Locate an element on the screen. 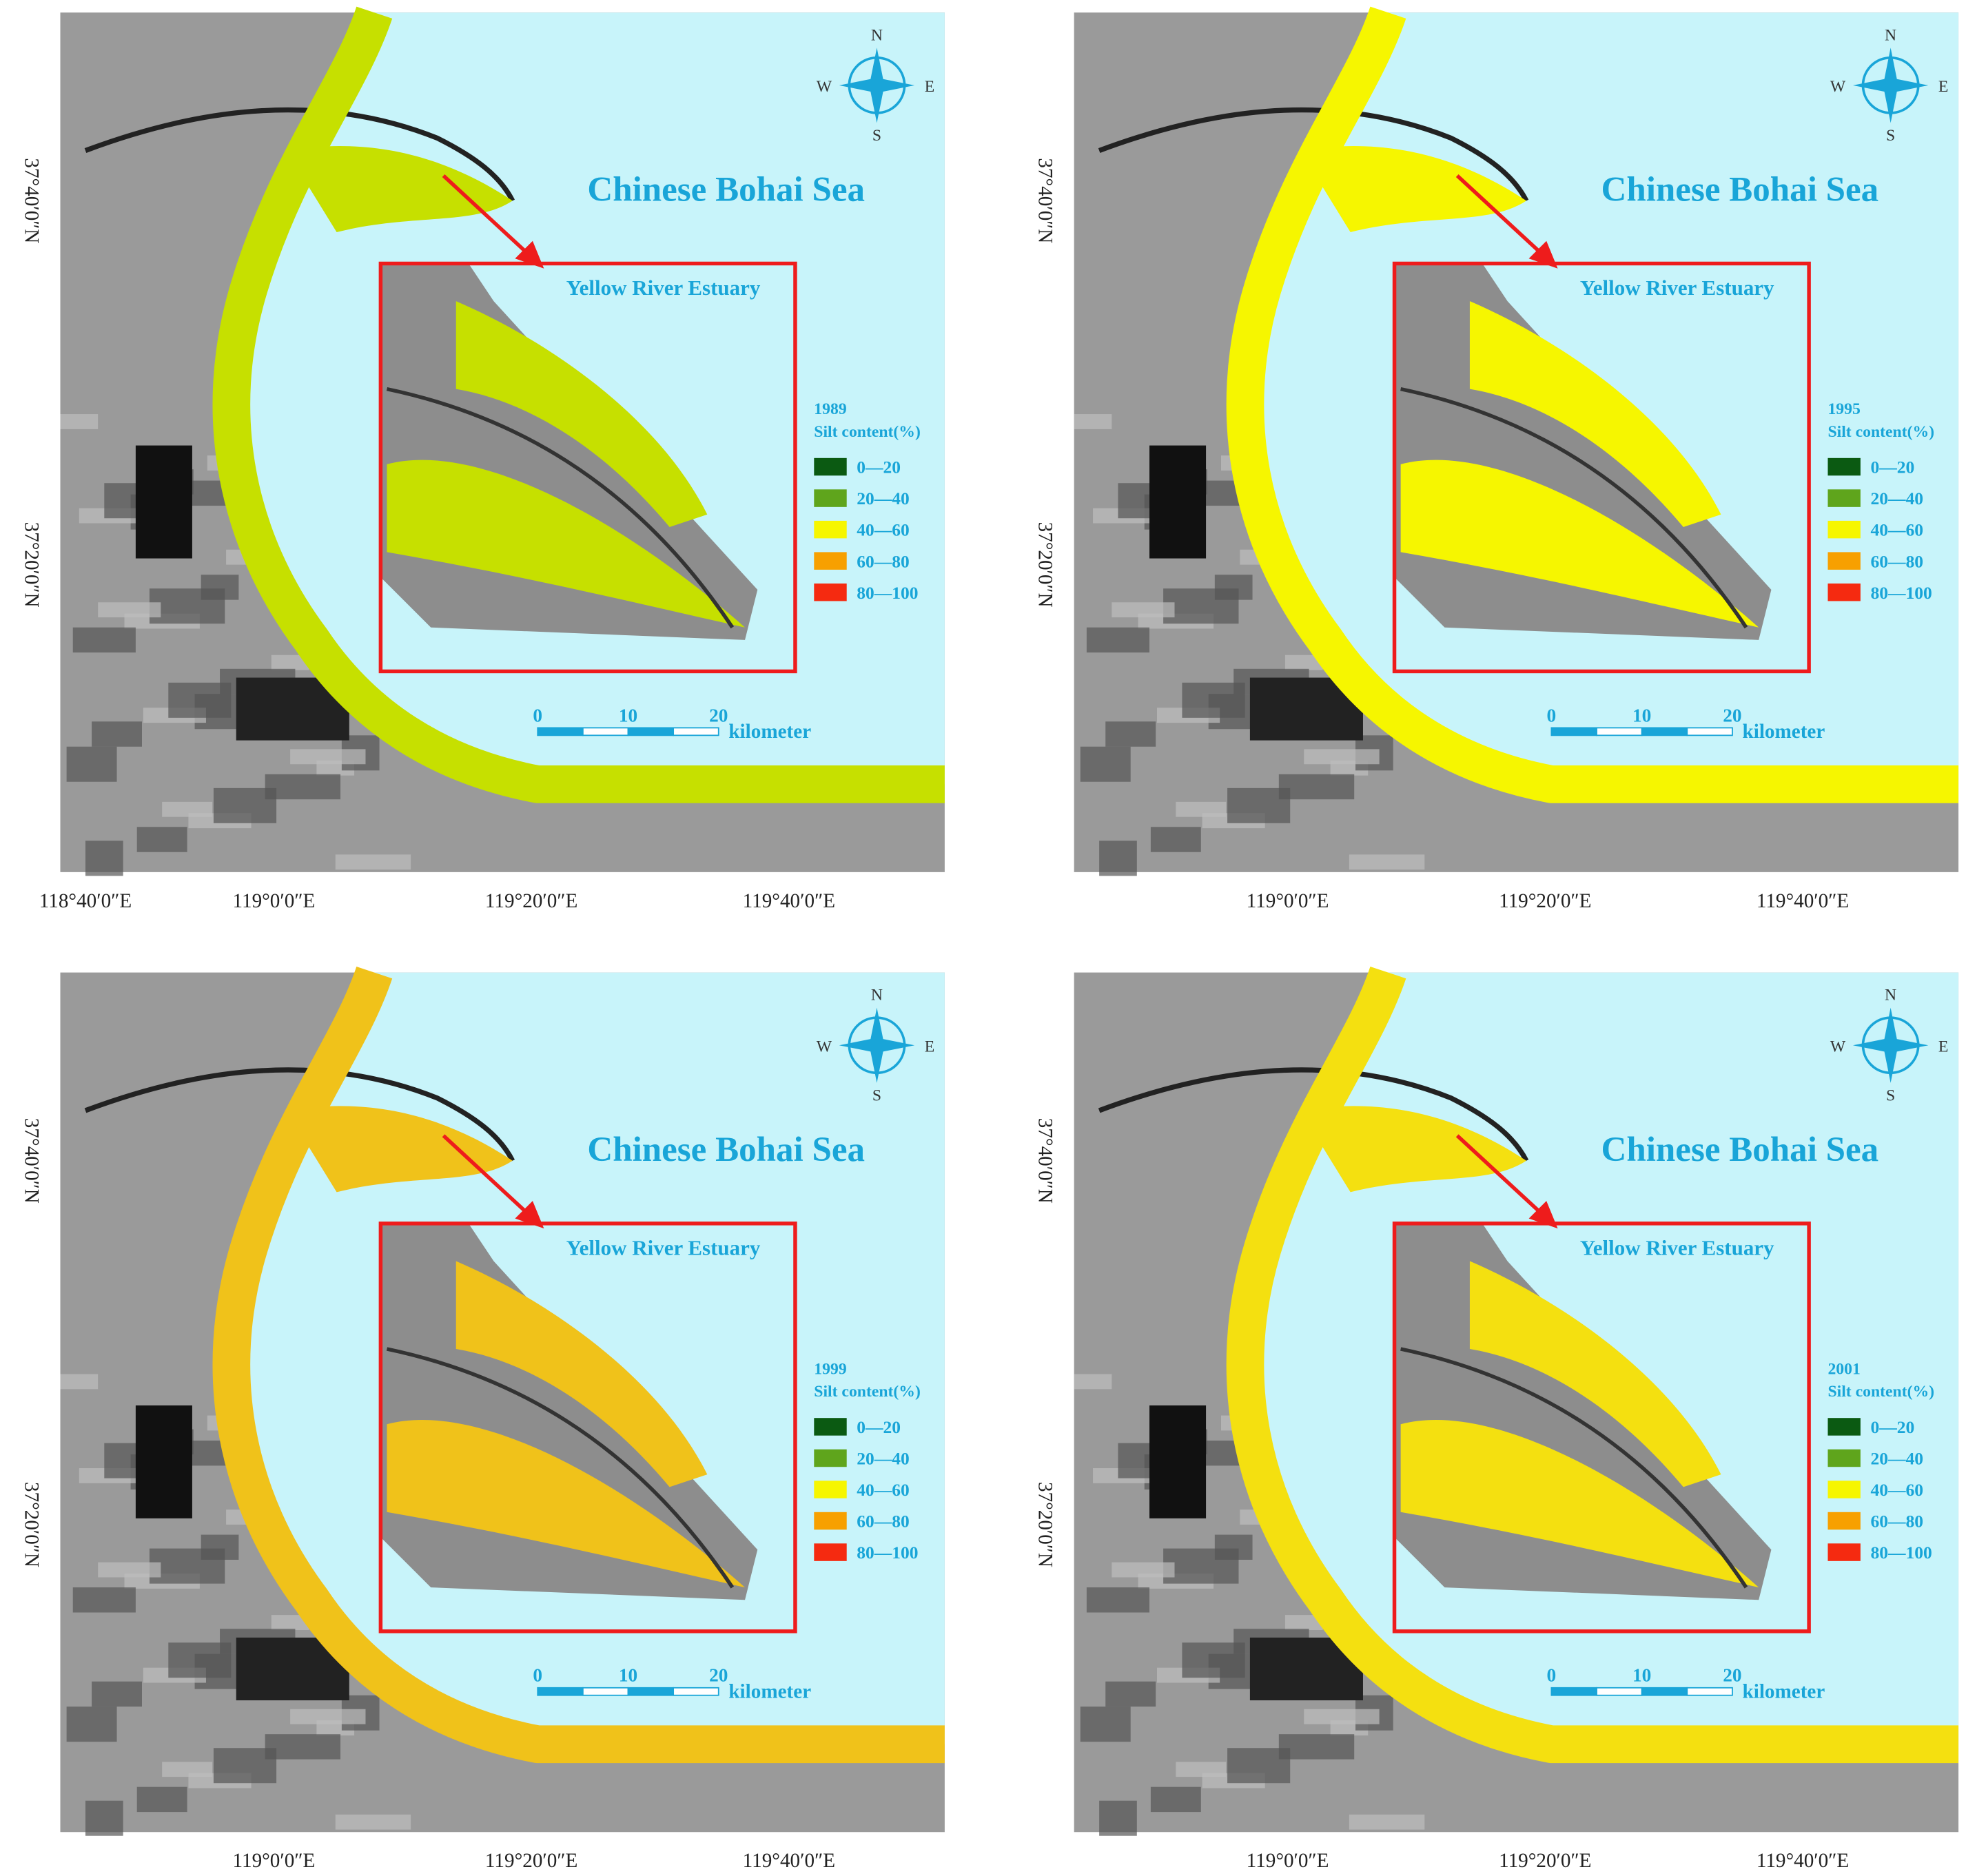 This screenshot has width=1966, height=1876. compass-star is located at coordinates (1890, 86).